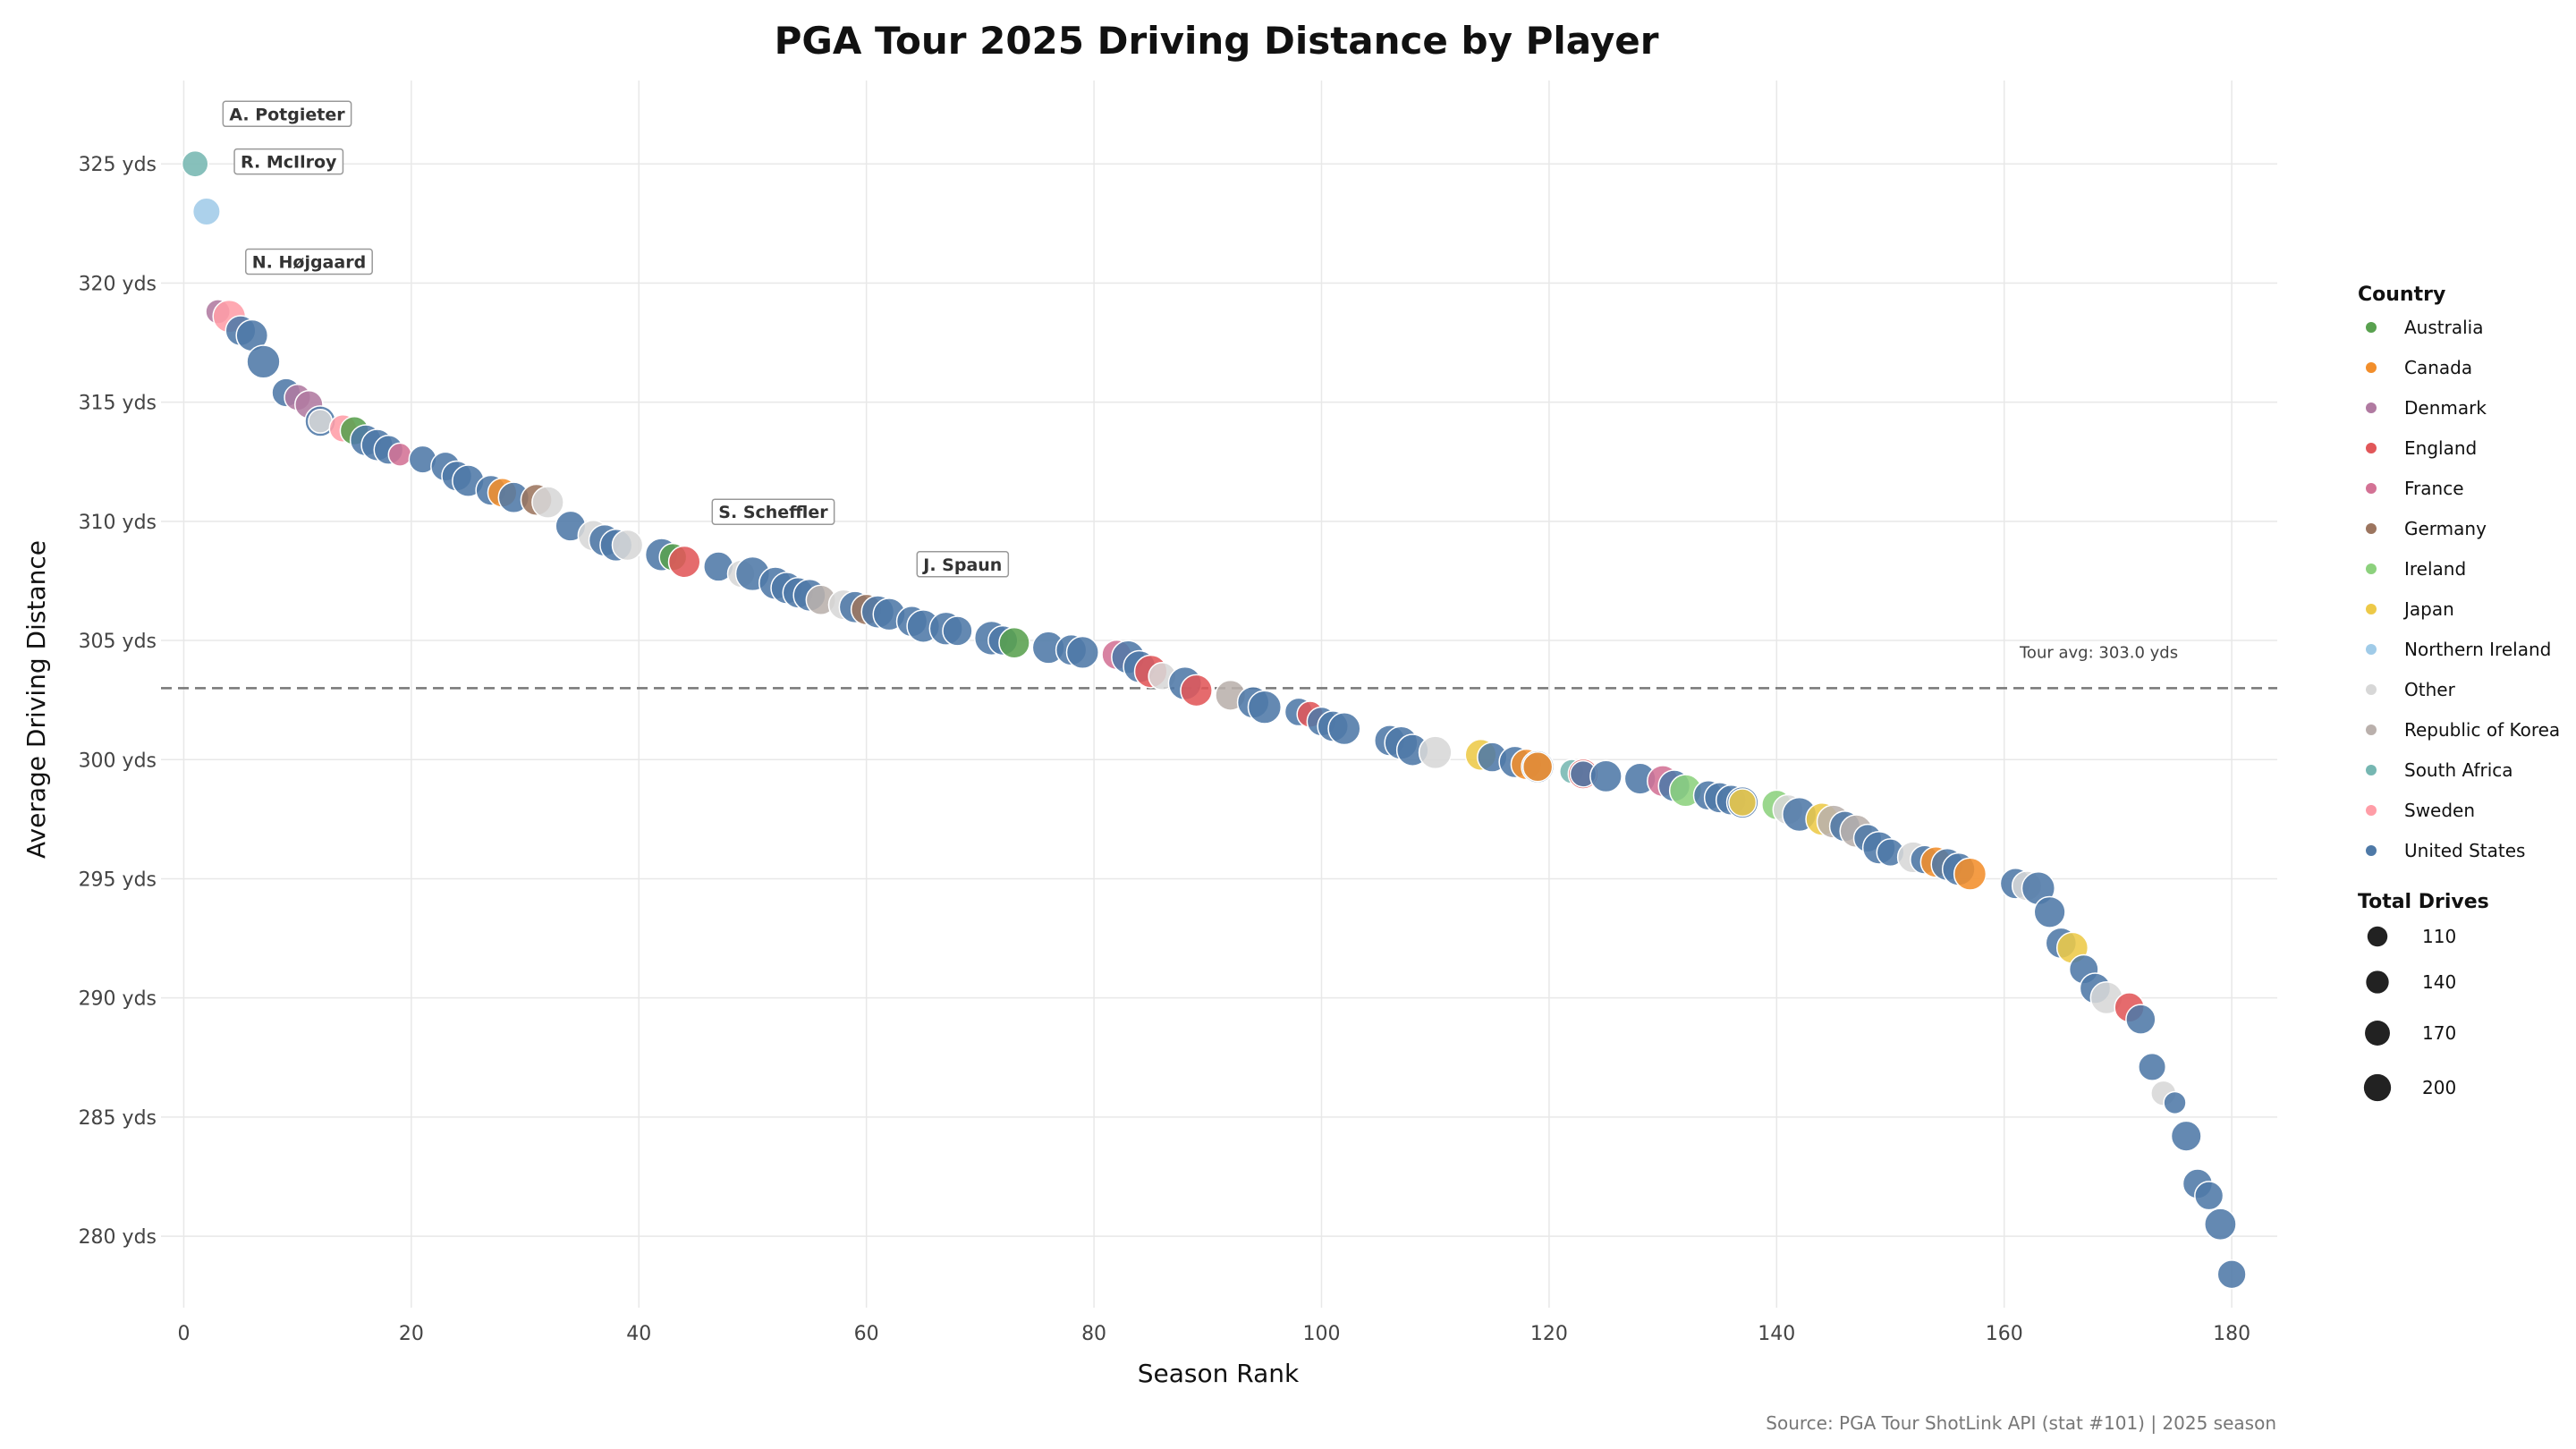  What do you see at coordinates (2401, 295) in the screenshot?
I see `legend-country-title: Country` at bounding box center [2401, 295].